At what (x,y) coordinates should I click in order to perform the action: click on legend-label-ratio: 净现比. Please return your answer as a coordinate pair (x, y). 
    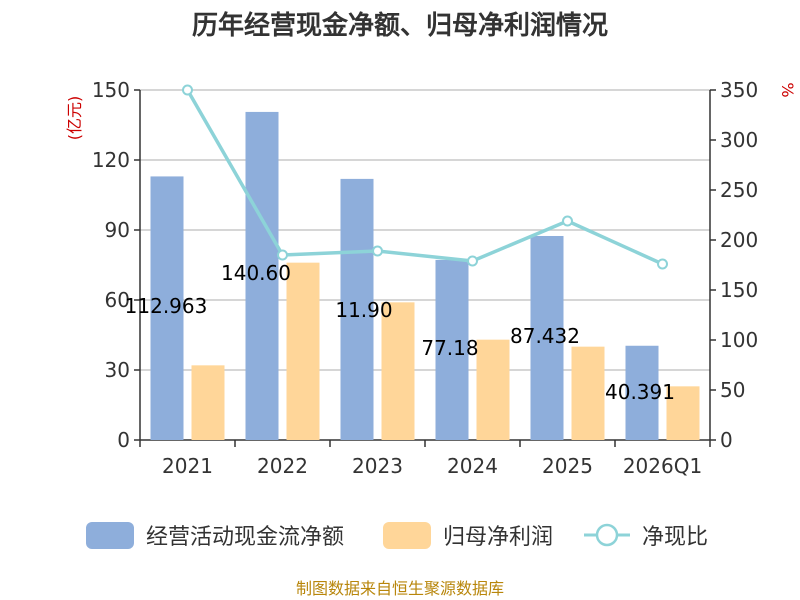
    Looking at the image, I should click on (675, 537).